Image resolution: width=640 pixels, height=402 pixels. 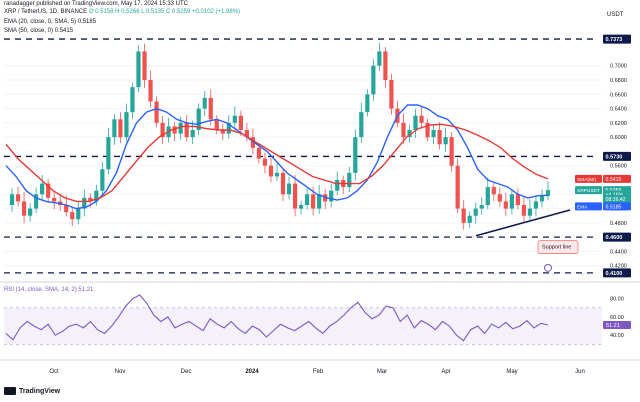 I want to click on y-tick-label: 0.6000, so click(x=618, y=138).